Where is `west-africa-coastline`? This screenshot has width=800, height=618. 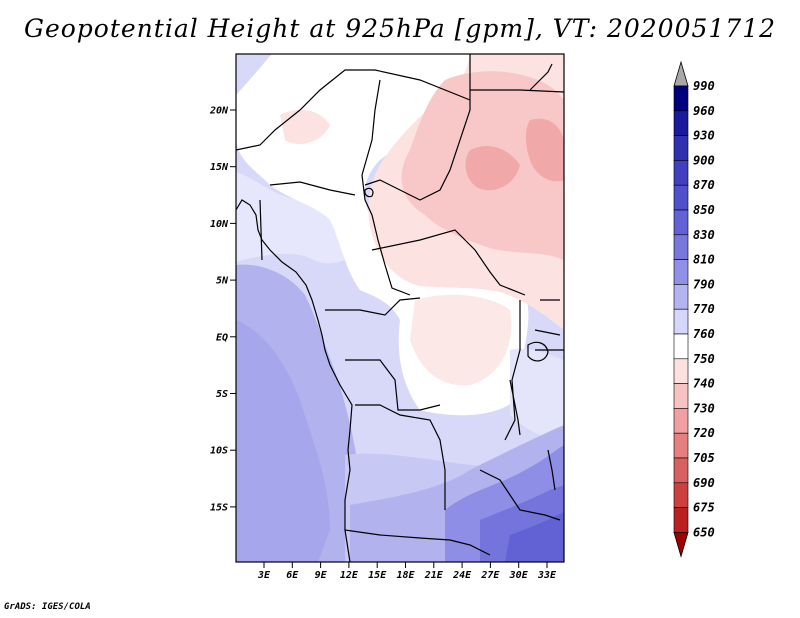
west-africa-coastline is located at coordinates (294, 380).